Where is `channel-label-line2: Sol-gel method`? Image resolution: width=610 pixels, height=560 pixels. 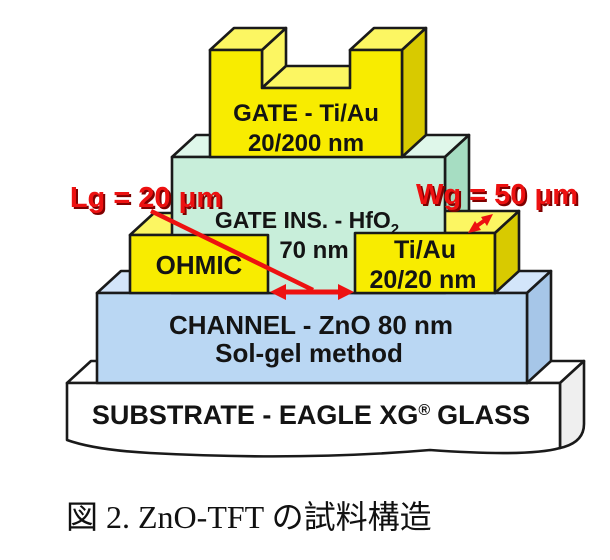 channel-label-line2: Sol-gel method is located at coordinates (309, 353).